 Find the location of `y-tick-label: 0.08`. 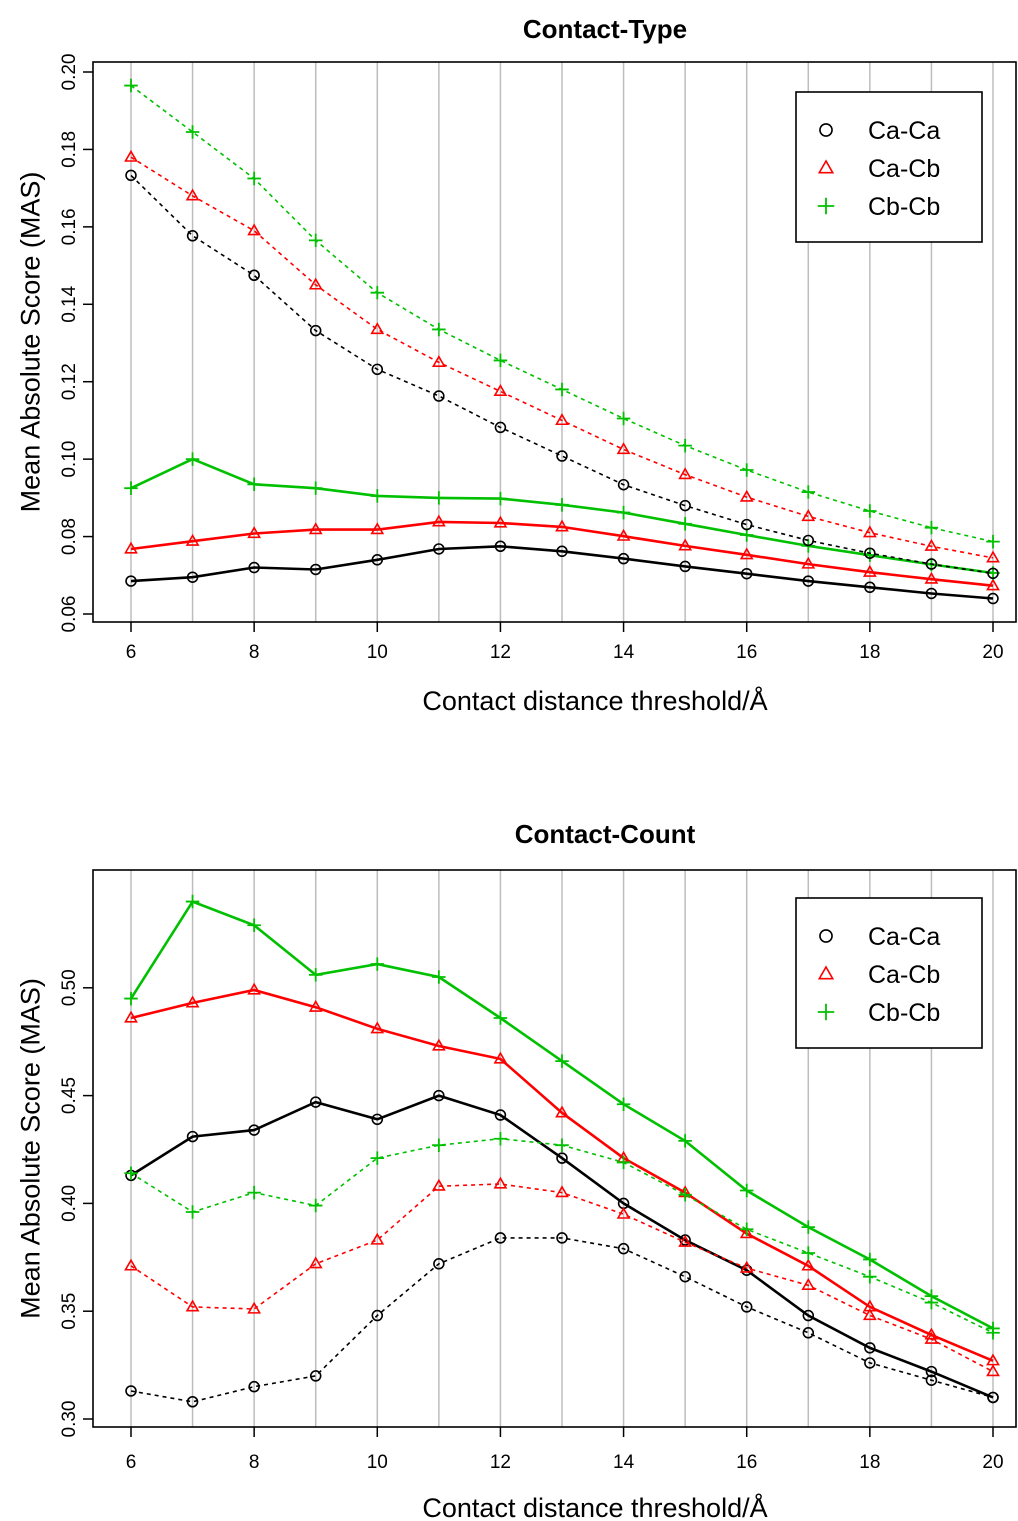

y-tick-label: 0.08 is located at coordinates (69, 536).